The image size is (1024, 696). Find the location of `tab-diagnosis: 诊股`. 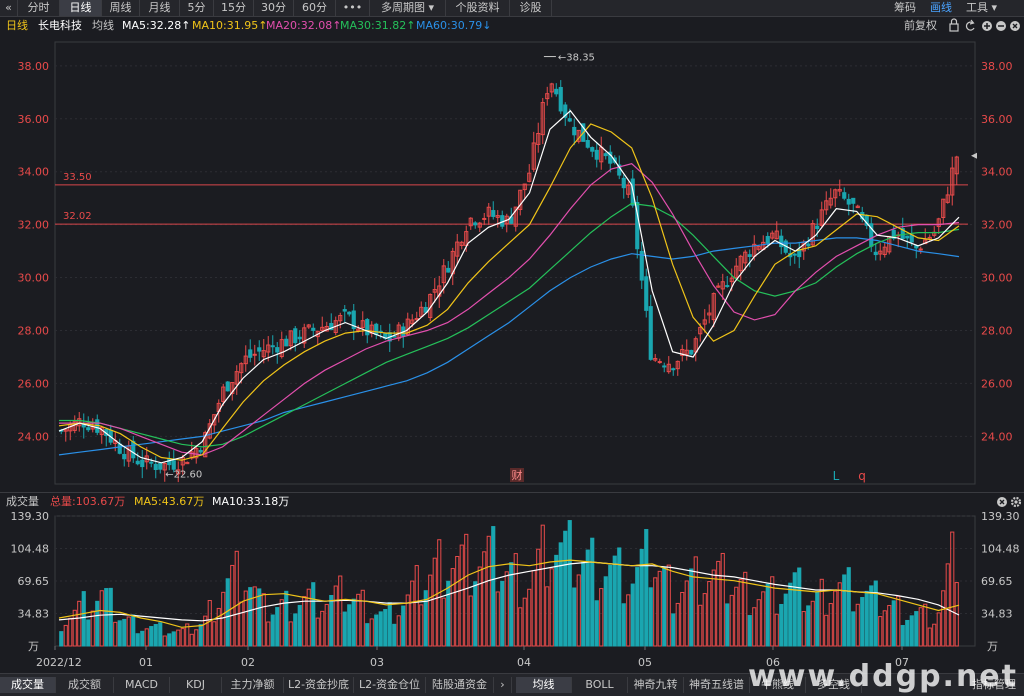

tab-diagnosis: 诊股 is located at coordinates (531, 8).